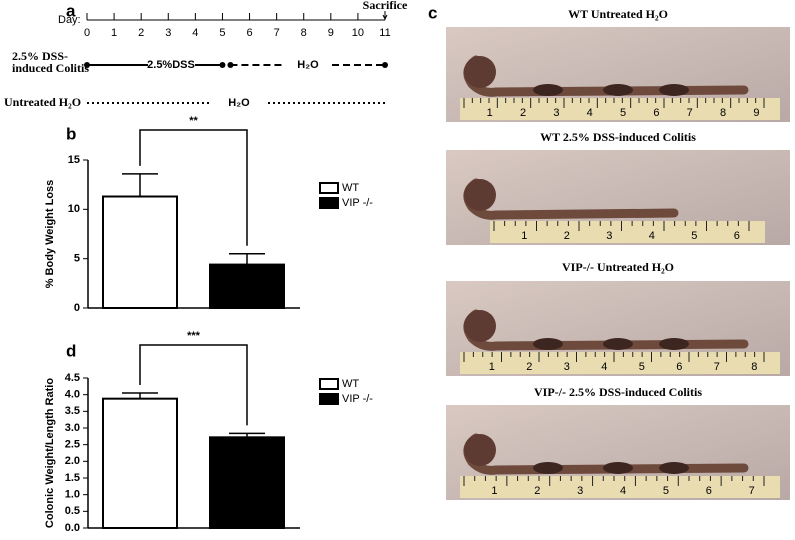 This screenshot has width=795, height=540. What do you see at coordinates (74, 209) in the screenshot?
I see `y-tick-label: 10` at bounding box center [74, 209].